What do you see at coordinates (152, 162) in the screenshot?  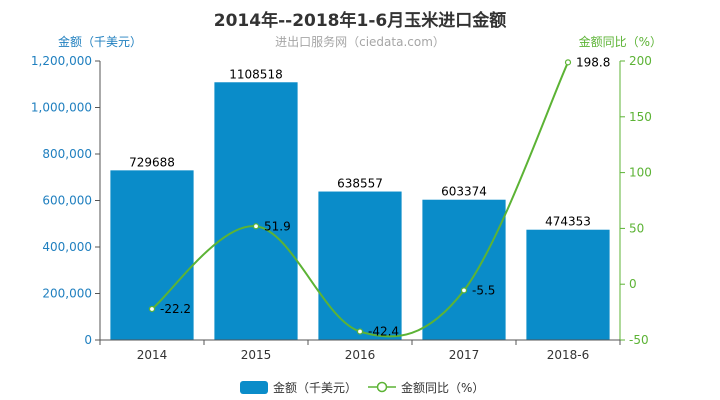 I see `bar-value-label: 729688` at bounding box center [152, 162].